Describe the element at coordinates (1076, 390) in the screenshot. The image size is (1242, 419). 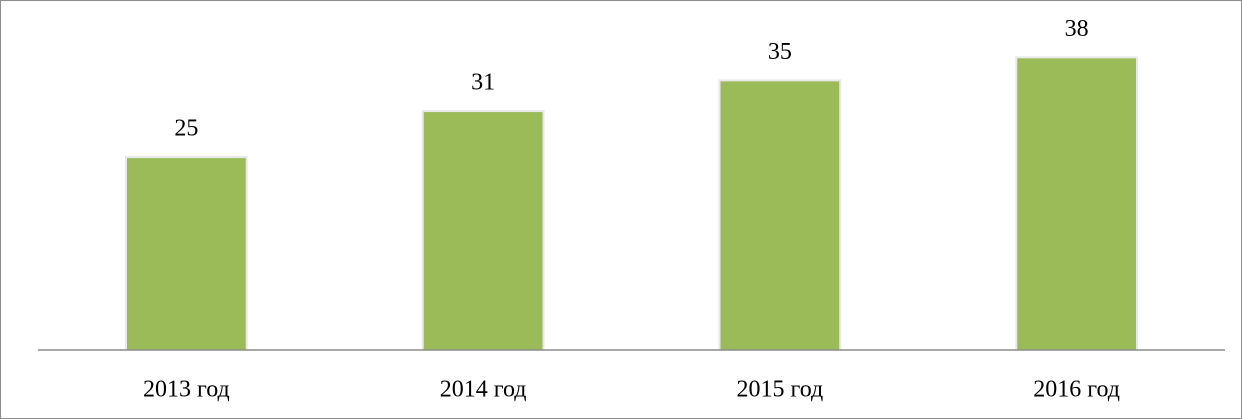
I see `x-tick-label: 2016 год` at that location.